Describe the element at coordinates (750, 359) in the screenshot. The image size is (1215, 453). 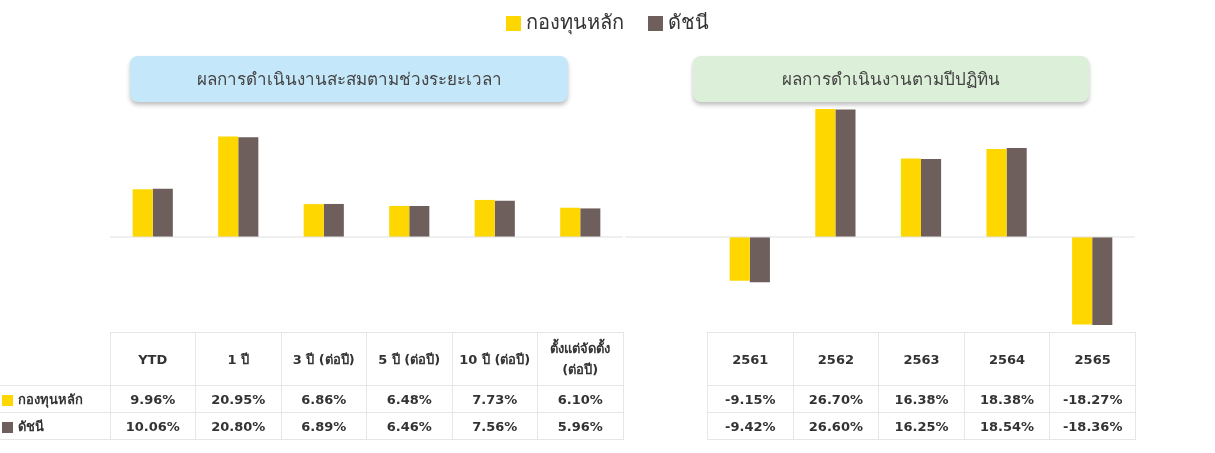
I see `category-label: 2561` at that location.